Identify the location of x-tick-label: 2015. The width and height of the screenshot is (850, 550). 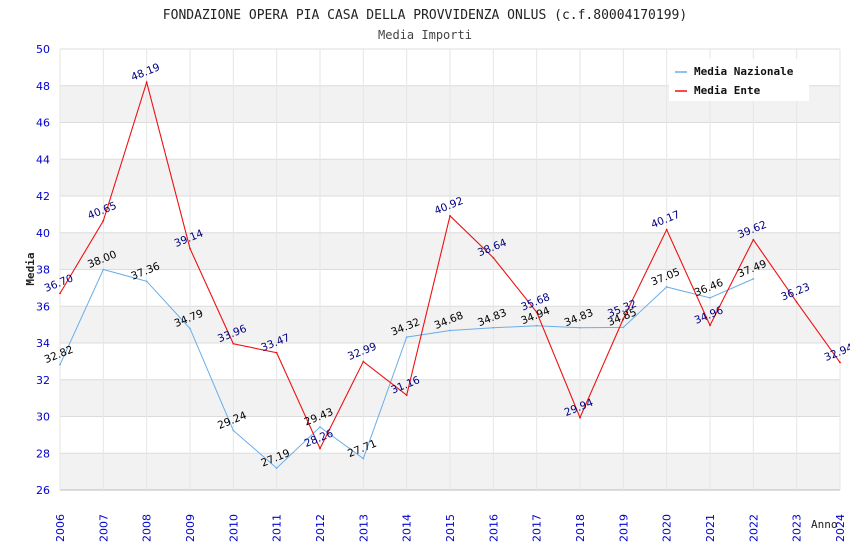
(450, 528).